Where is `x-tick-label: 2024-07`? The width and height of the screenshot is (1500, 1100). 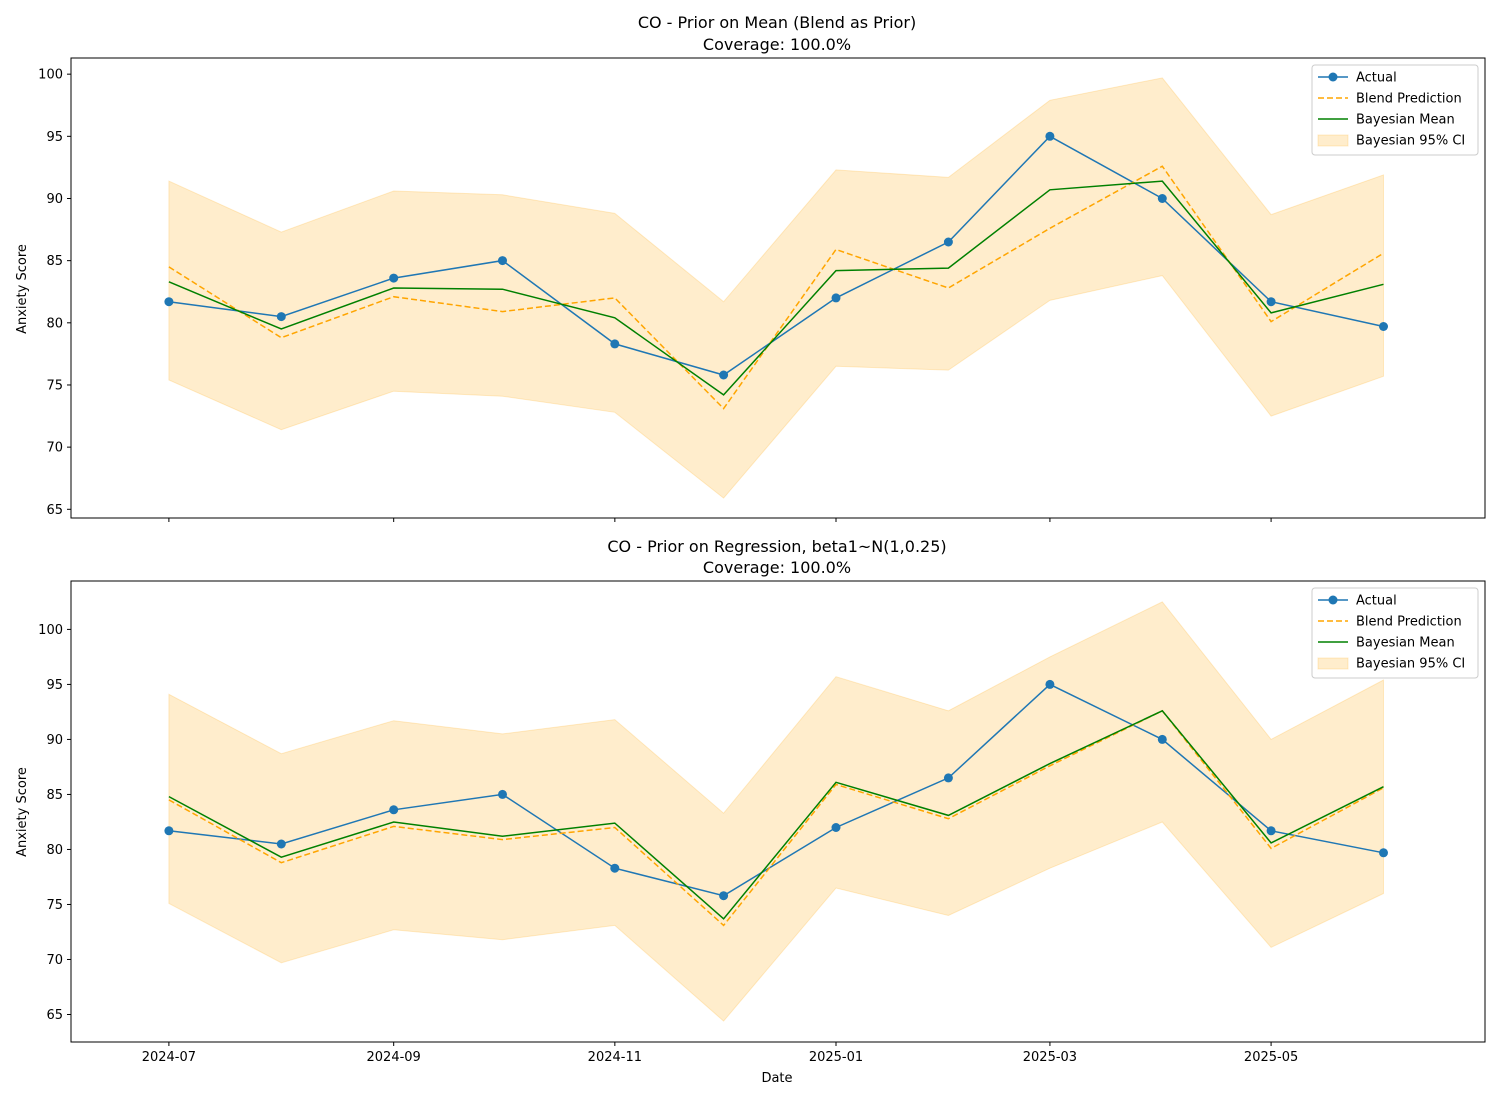 x-tick-label: 2024-07 is located at coordinates (169, 1057).